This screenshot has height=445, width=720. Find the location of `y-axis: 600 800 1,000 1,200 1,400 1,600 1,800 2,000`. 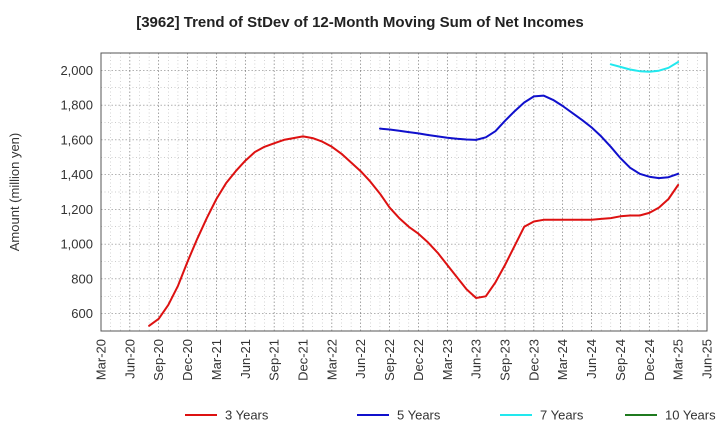

y-axis: 600 800 1,000 1,200 1,400 1,600 1,800 2,000 is located at coordinates (76, 192).